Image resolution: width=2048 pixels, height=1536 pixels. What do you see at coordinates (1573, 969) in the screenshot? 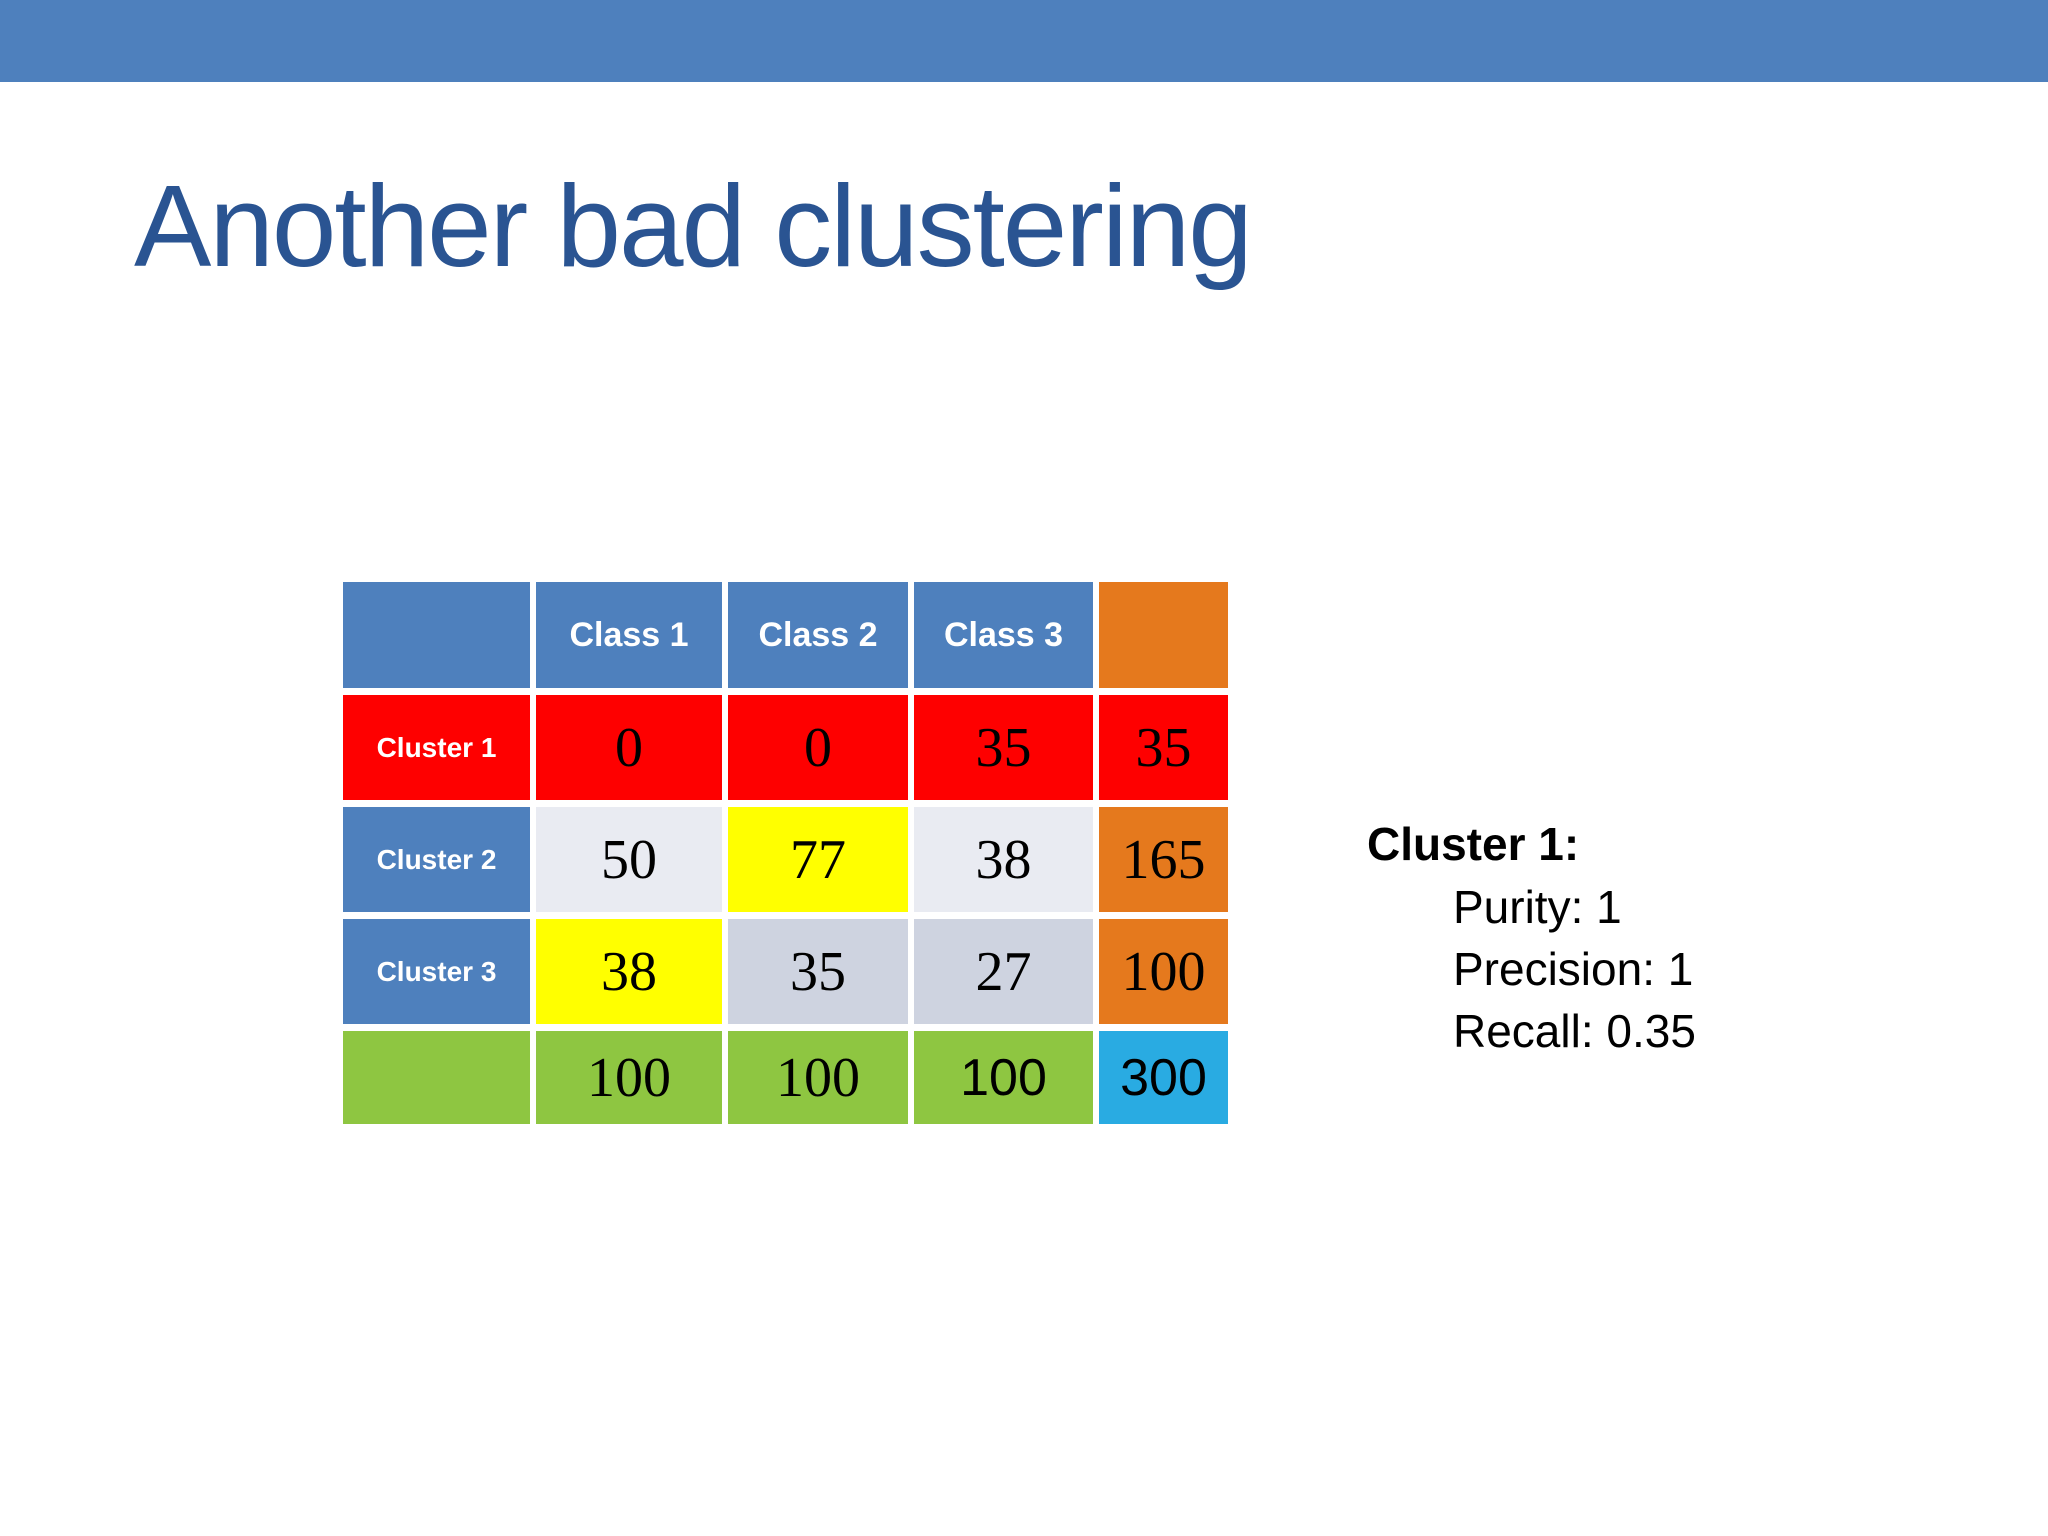
I see `metric-precision: Precision: 1` at bounding box center [1573, 969].